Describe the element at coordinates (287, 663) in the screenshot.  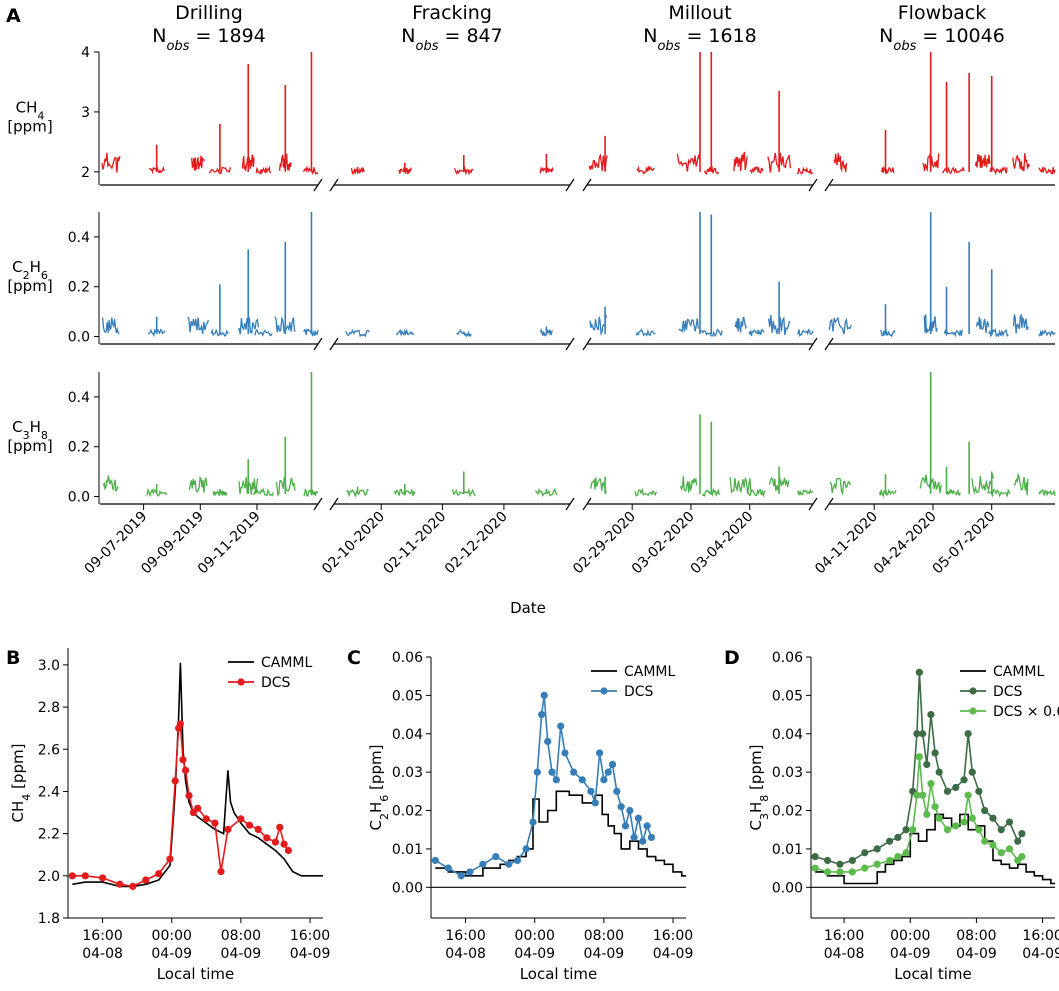
I see `panelB-legend-label-0: CAMML` at that location.